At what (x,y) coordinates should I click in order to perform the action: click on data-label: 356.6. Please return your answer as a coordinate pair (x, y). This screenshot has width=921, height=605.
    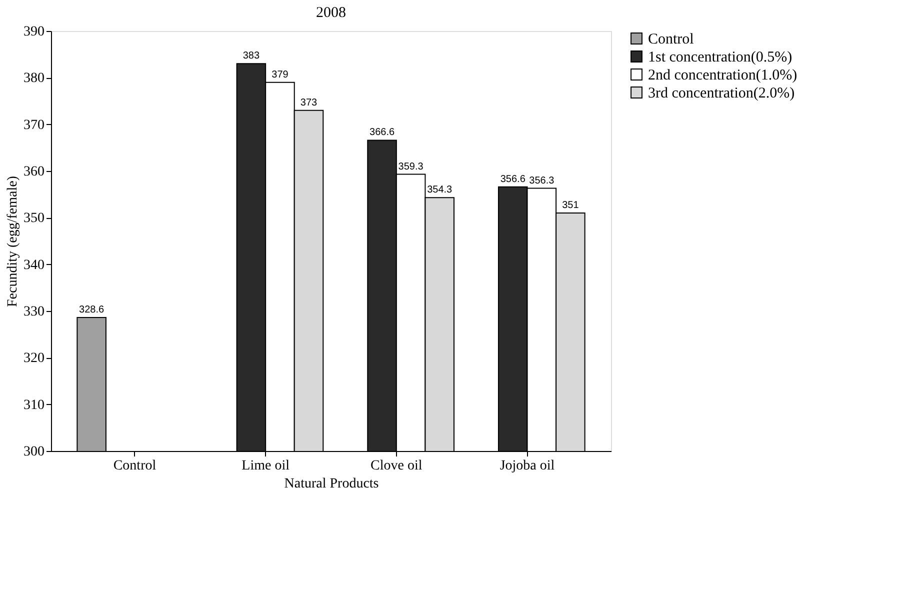
    Looking at the image, I should click on (513, 179).